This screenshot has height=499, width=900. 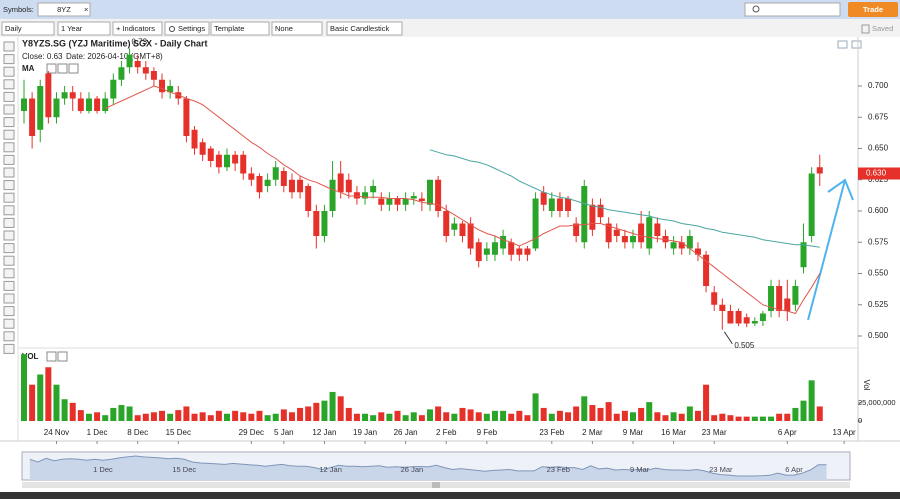 What do you see at coordinates (406, 432) in the screenshot?
I see `x-tick-label: 26 Jan` at bounding box center [406, 432].